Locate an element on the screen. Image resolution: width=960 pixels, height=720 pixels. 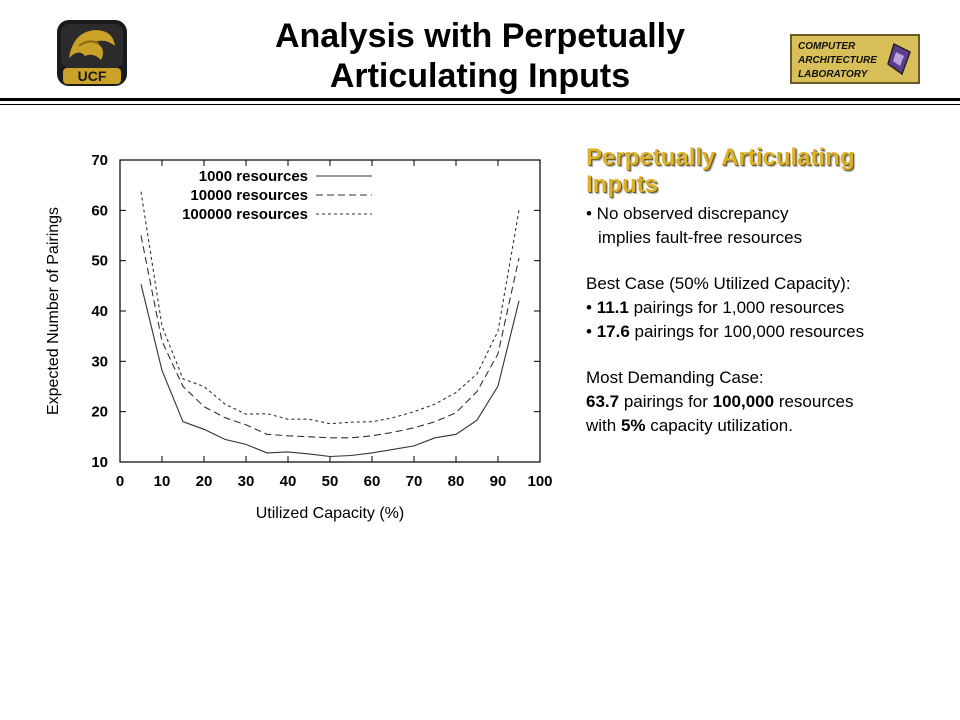
y-tick-label: 50 is located at coordinates (99, 261).